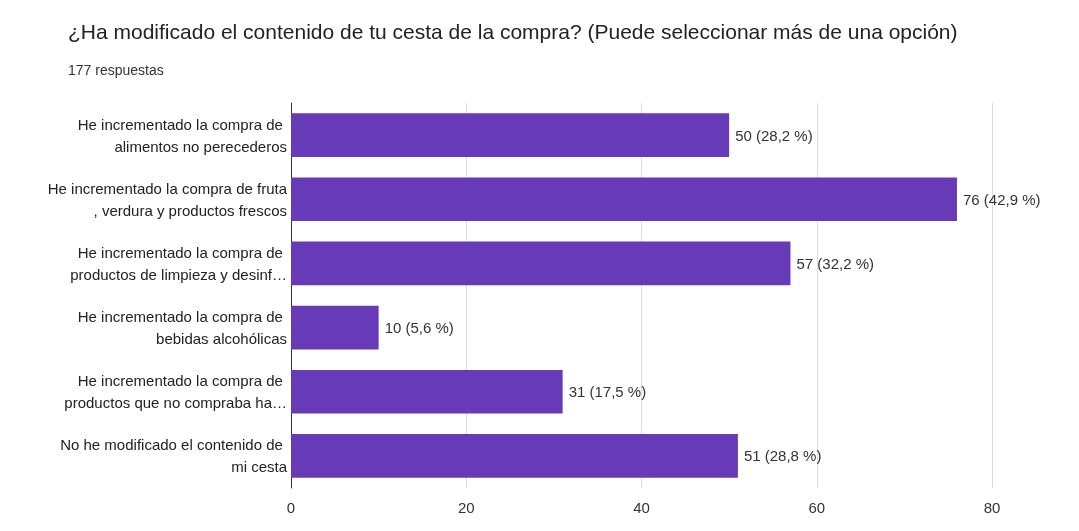  I want to click on text: 177 respuestas, so click(116, 70).